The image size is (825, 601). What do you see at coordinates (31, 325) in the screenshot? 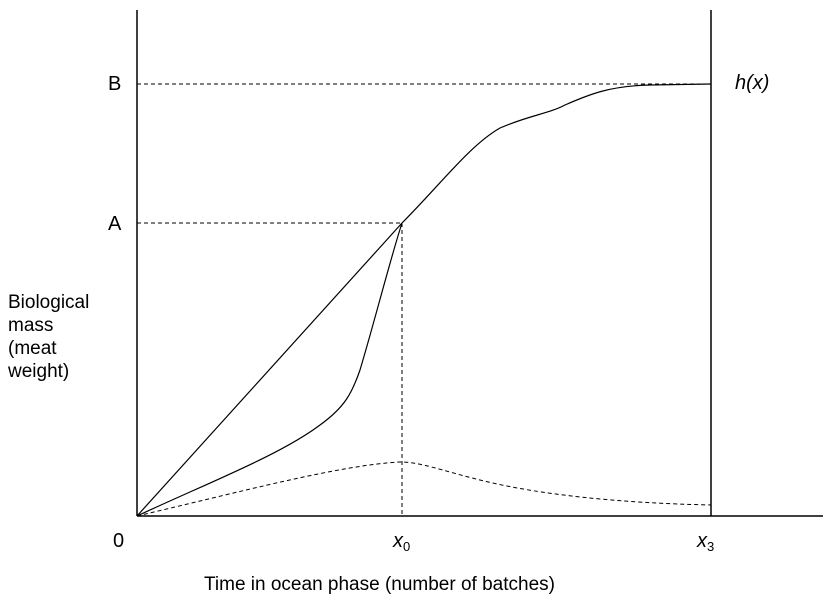
I see `y-axis-label-line: mass` at bounding box center [31, 325].